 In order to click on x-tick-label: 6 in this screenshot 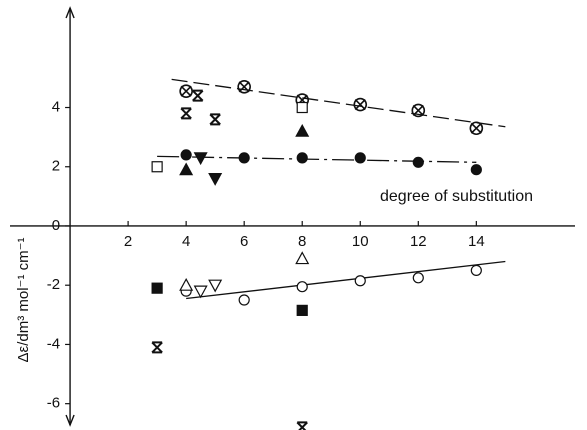, I will do `click(244, 241)`.